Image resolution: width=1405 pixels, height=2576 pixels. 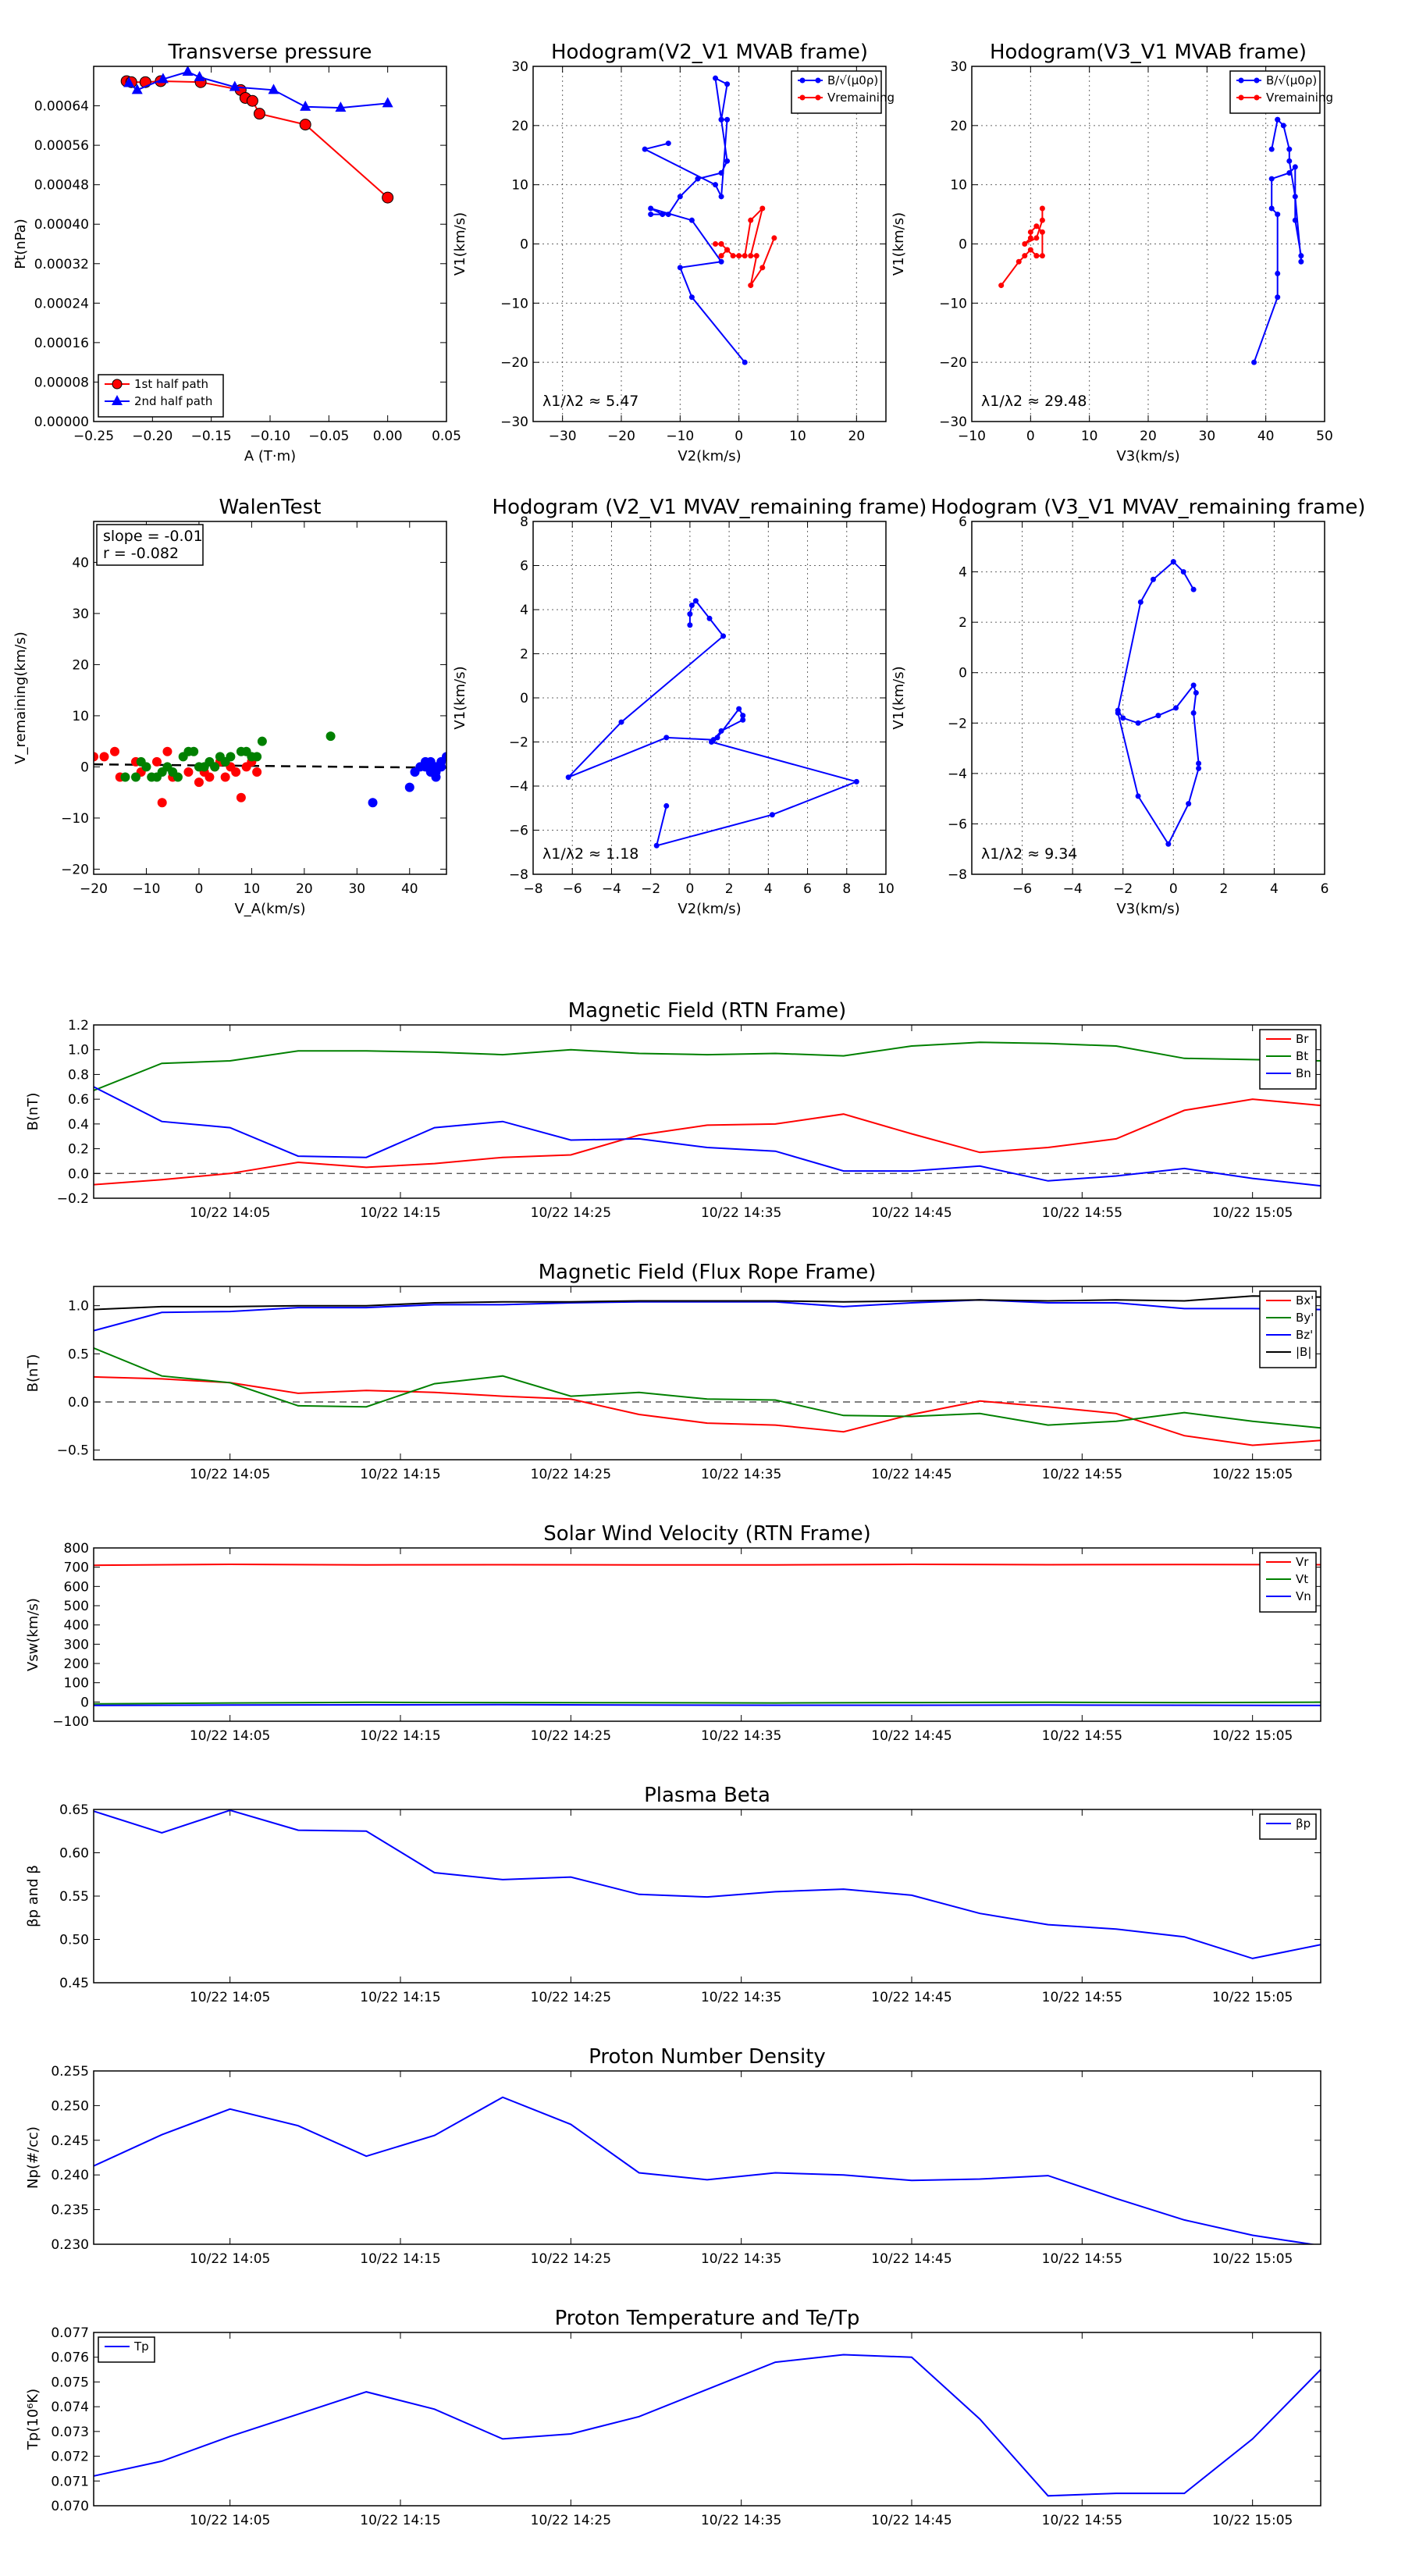 What do you see at coordinates (61, 382) in the screenshot?
I see `y-tick-label: 0.00008` at bounding box center [61, 382].